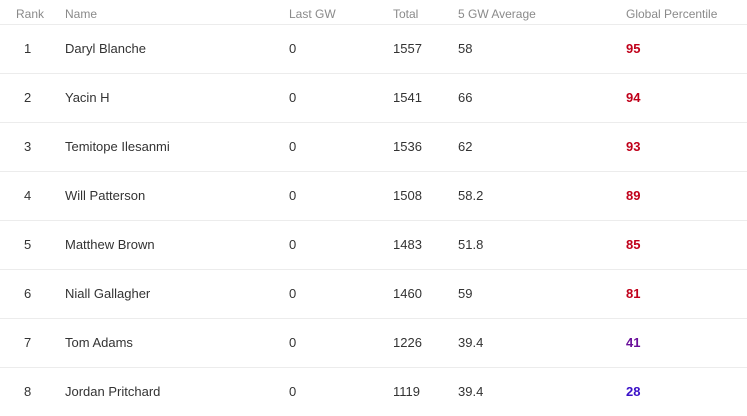 This screenshot has width=747, height=416. Describe the element at coordinates (407, 97) in the screenshot. I see `total-cell: 1541` at that location.